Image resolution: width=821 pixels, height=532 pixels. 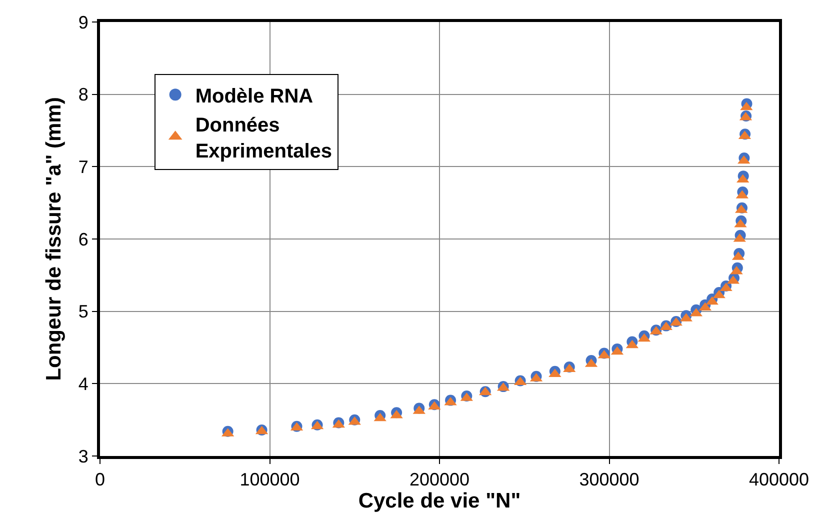 I want to click on y-tick-label: 6, so click(x=83, y=239).